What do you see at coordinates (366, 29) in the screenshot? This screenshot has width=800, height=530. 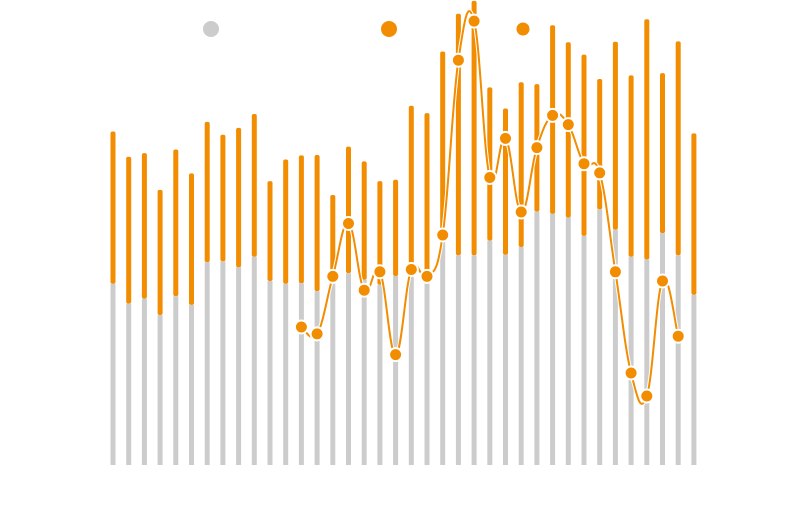 I see `legend` at bounding box center [366, 29].